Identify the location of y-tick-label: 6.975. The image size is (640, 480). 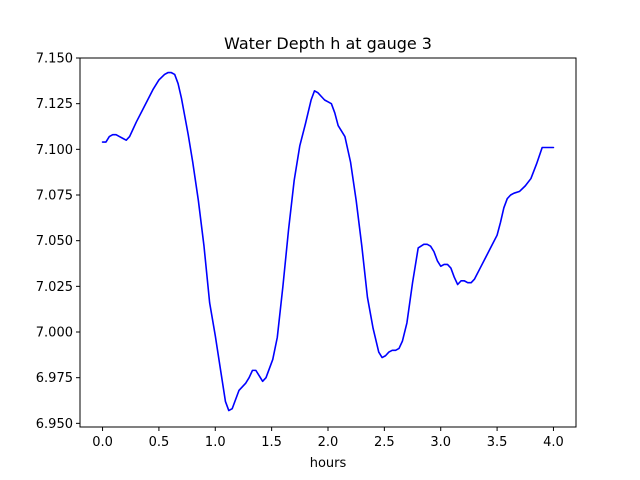
(54, 378).